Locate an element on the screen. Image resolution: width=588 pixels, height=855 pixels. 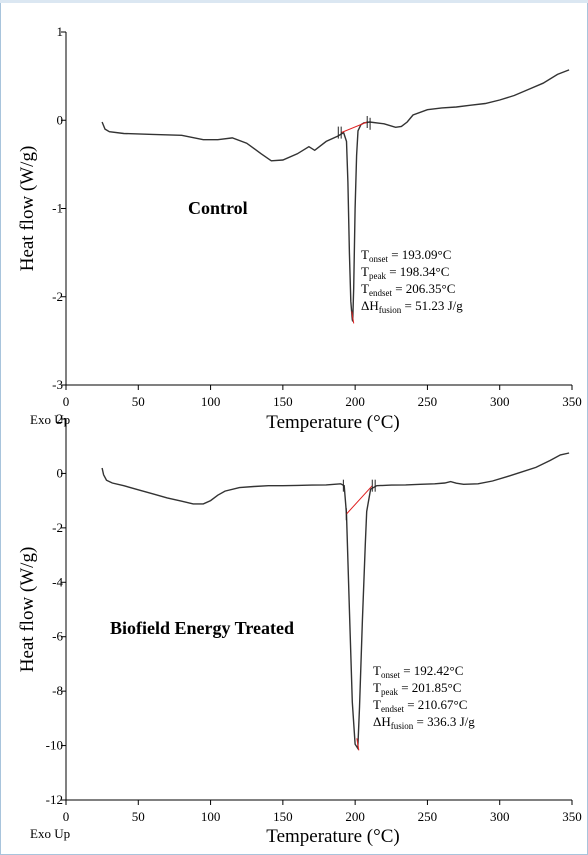
annotation-line: ΔHfusion = 336.3 J/g is located at coordinates (424, 722).